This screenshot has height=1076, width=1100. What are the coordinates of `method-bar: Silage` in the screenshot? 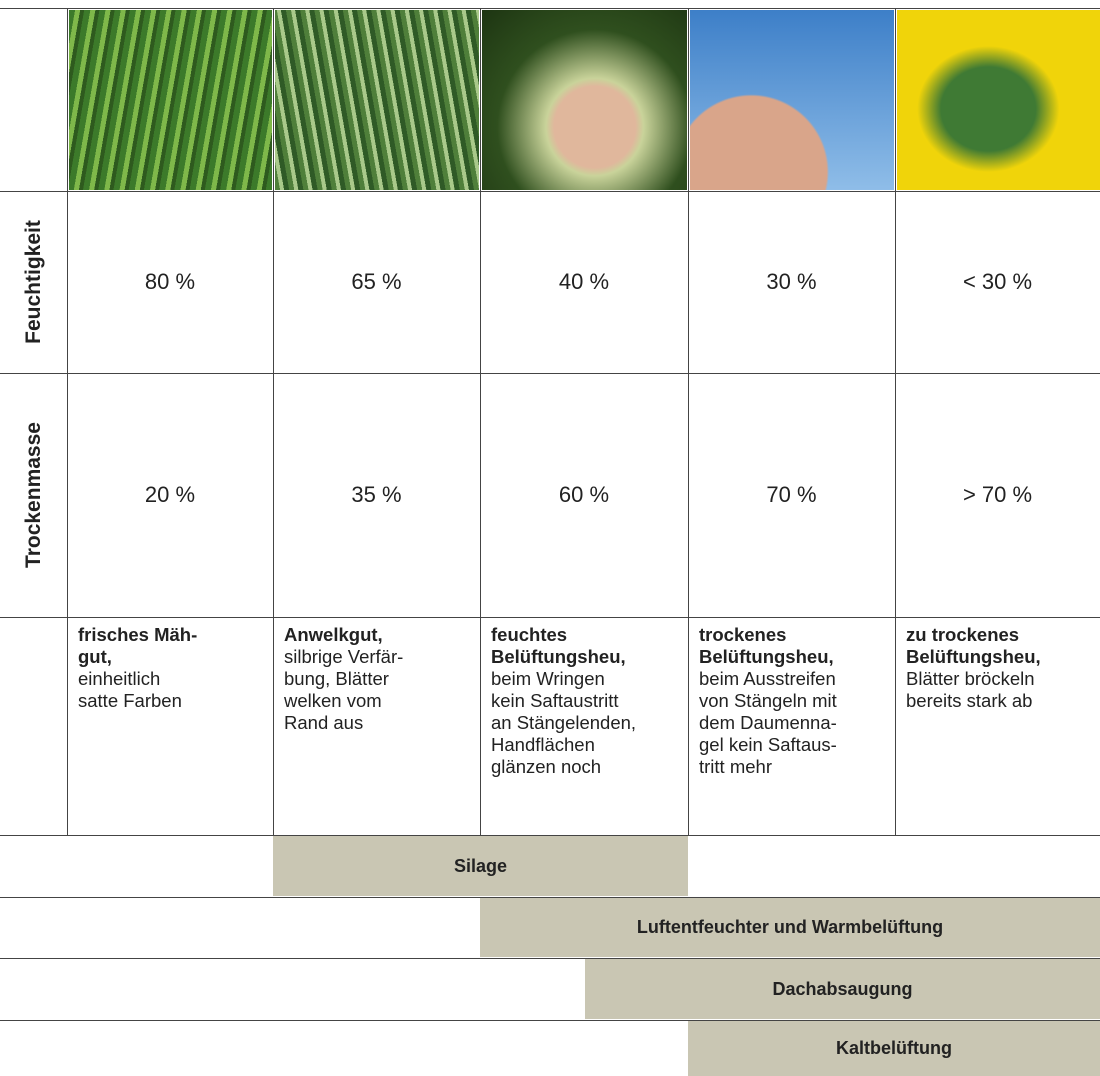 It's located at (480, 866).